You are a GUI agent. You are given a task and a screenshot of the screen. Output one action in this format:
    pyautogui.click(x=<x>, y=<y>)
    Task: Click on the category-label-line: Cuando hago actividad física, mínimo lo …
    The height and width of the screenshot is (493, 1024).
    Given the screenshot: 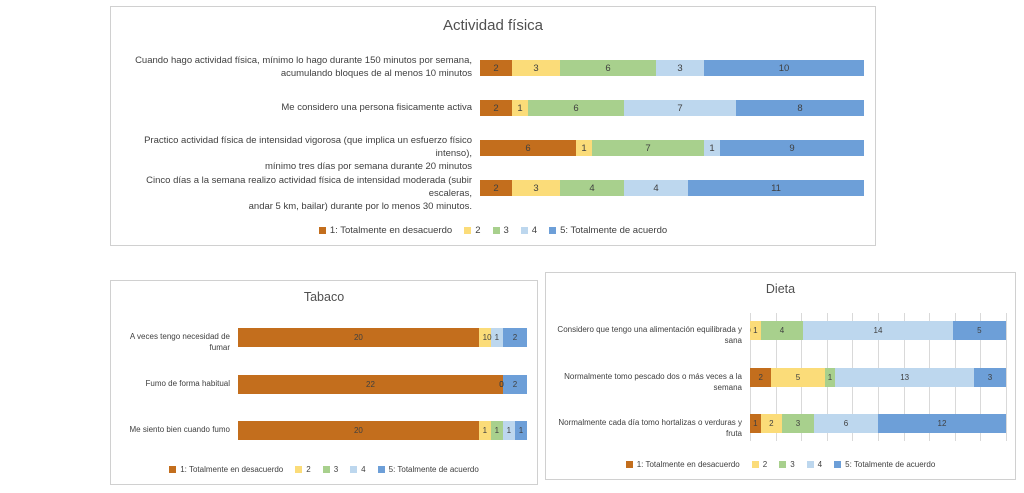 What is the action you would take?
    pyautogui.click(x=303, y=61)
    